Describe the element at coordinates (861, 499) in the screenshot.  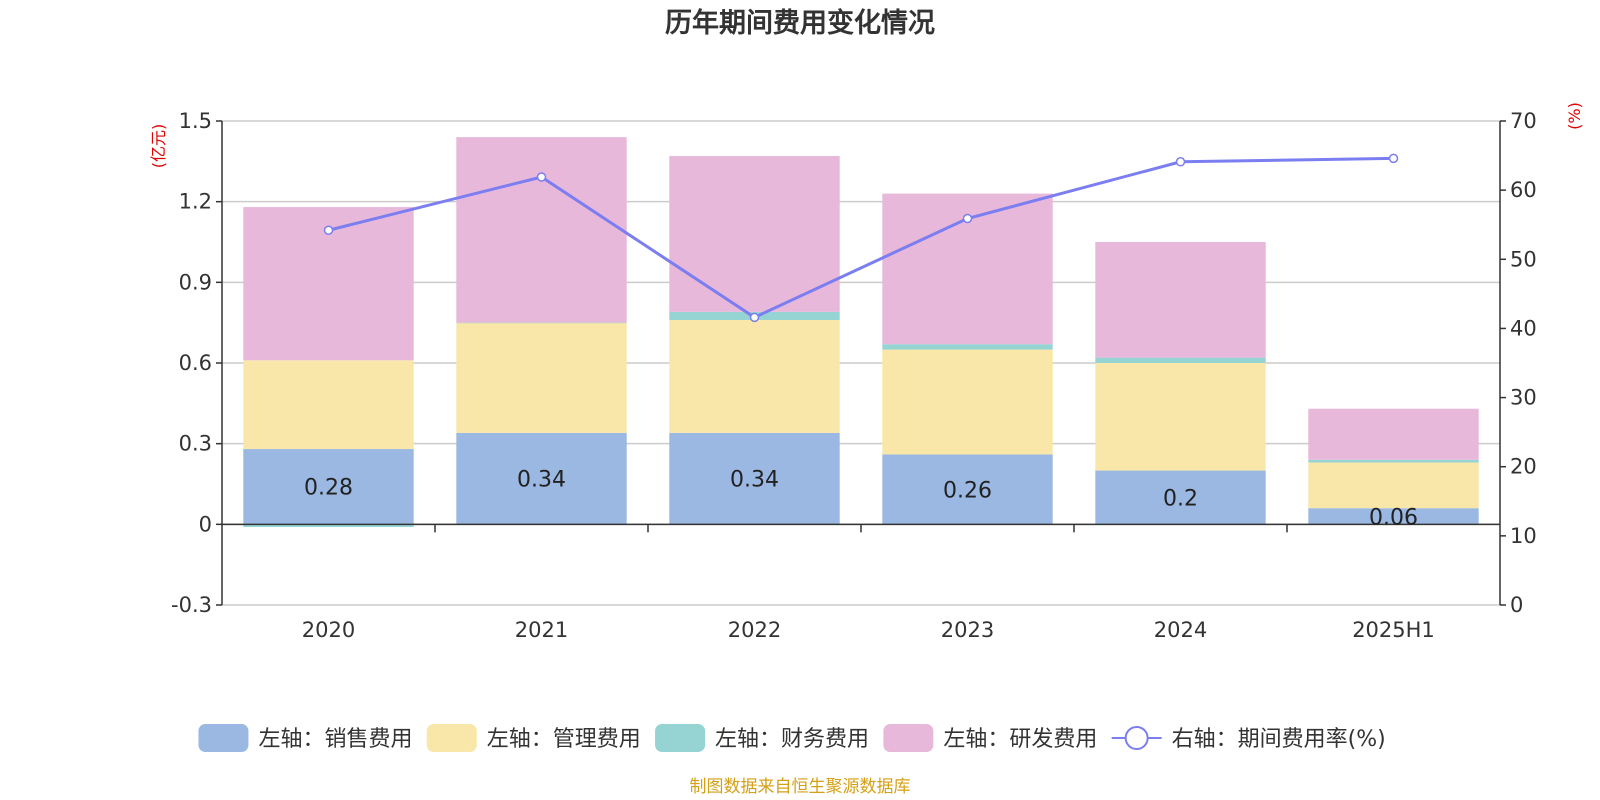
I see `data-labels: 0.28 0.34 0.34 0.26 0.2 0.06` at that location.